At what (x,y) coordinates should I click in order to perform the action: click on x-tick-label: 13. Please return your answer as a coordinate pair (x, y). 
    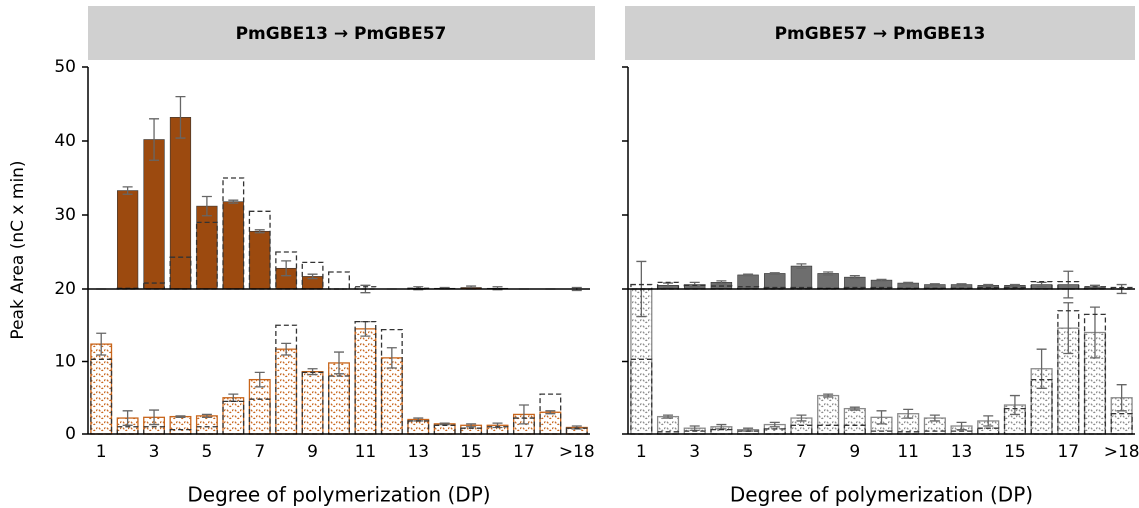
    Looking at the image, I should click on (418, 452).